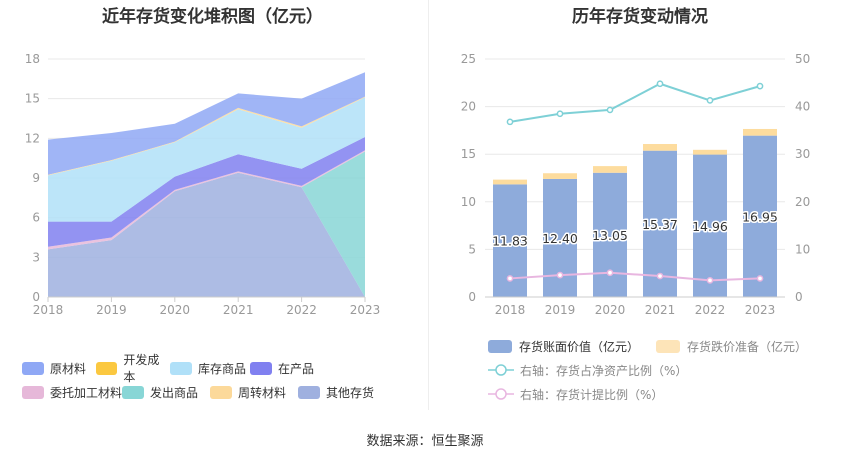 Image resolution: width=850 pixels, height=459 pixels. What do you see at coordinates (48, 310) in the screenshot?
I see `left-x-tick-label: 2018` at bounding box center [48, 310].